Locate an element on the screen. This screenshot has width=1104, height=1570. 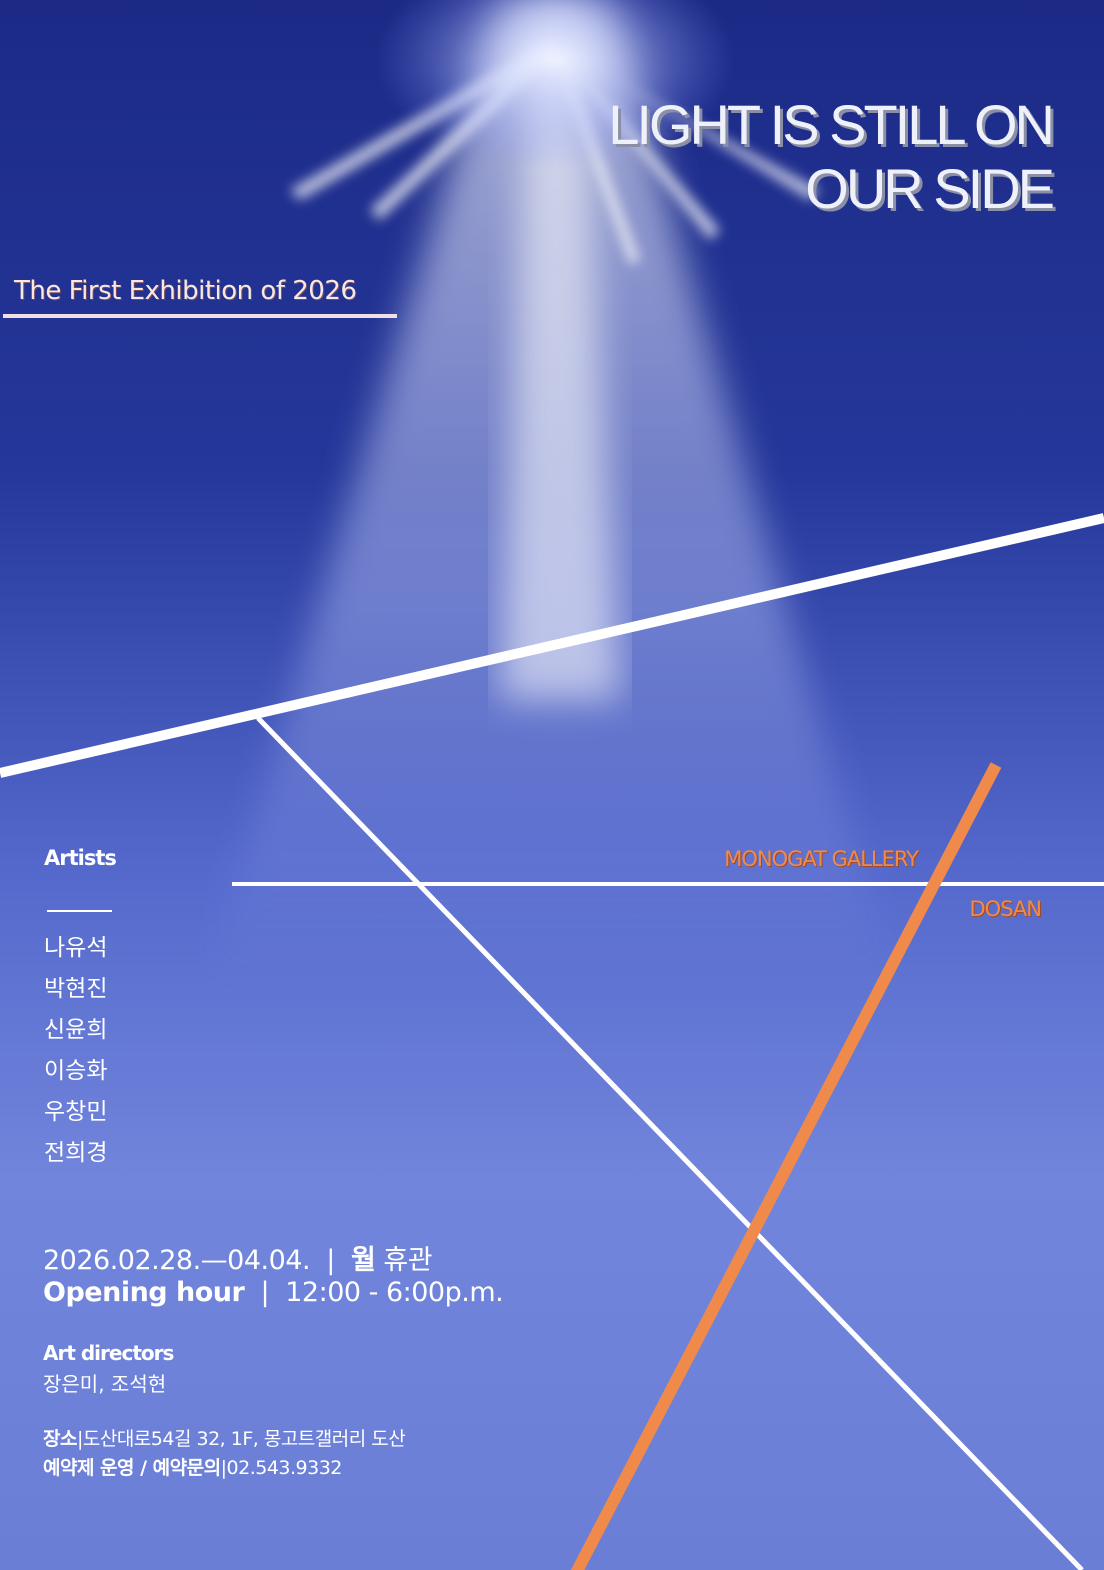
light-core is located at coordinates (560, 350).